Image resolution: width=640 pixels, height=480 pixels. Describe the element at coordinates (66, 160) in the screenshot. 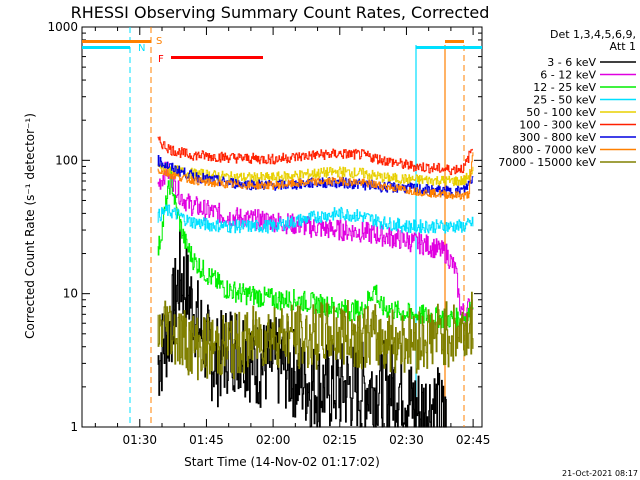

I see `y-tick-label: 100` at that location.